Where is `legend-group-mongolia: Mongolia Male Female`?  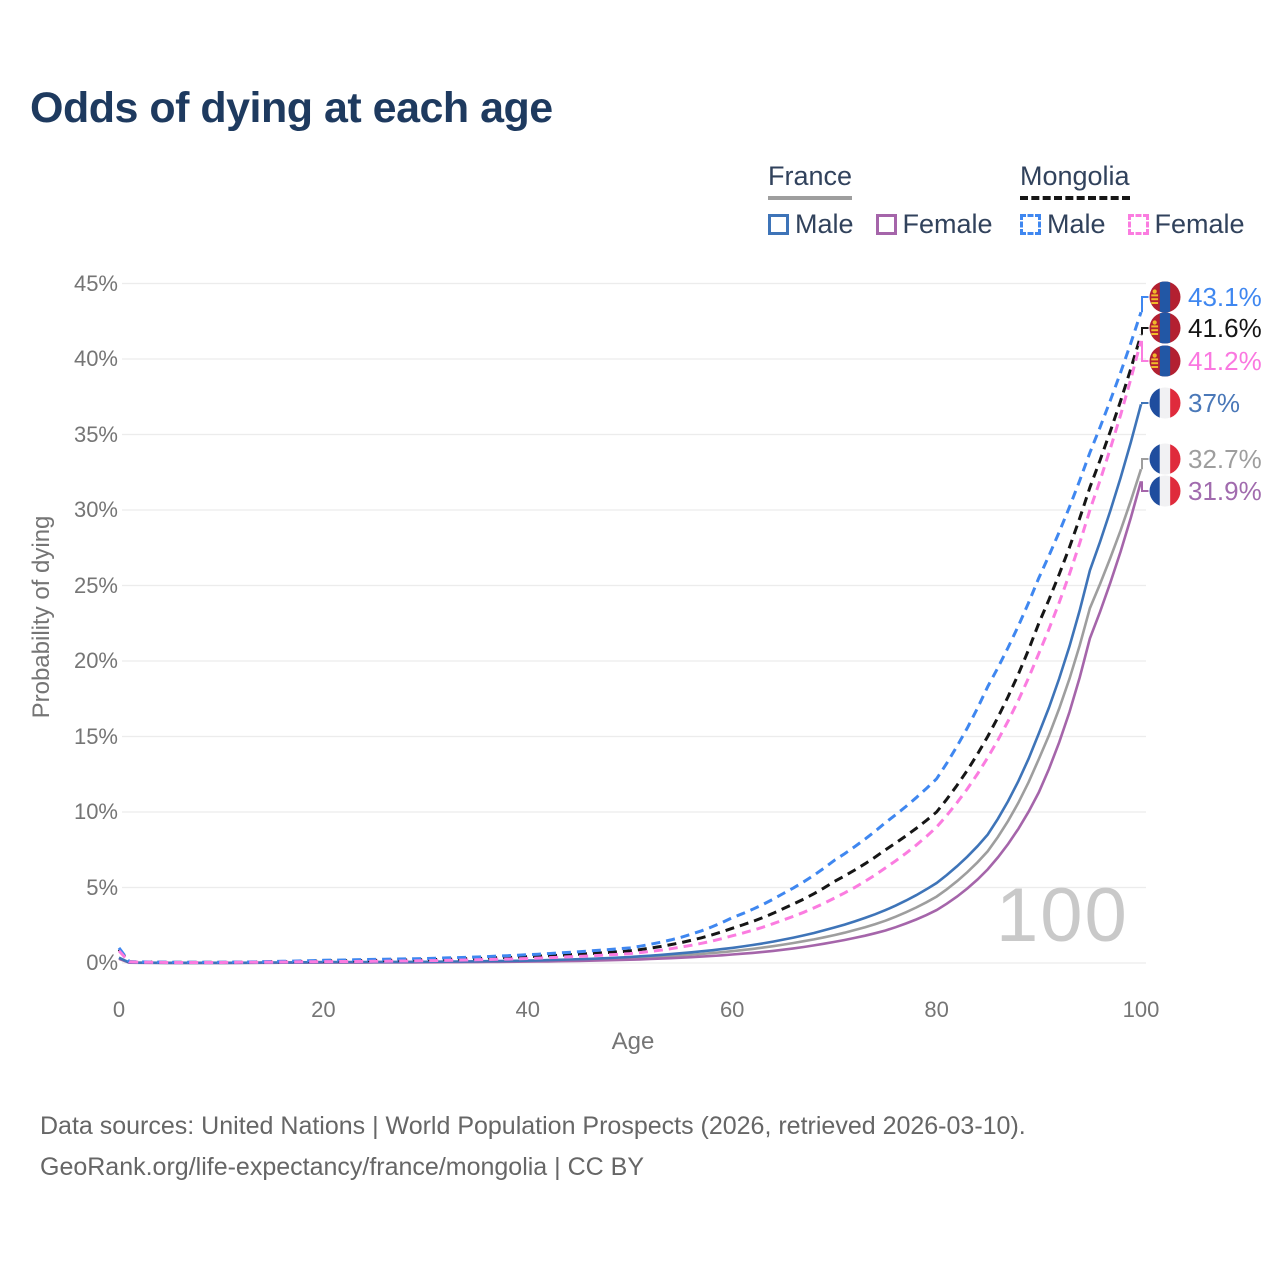
legend-group-mongolia: Mongolia Male Female is located at coordinates (1132, 200).